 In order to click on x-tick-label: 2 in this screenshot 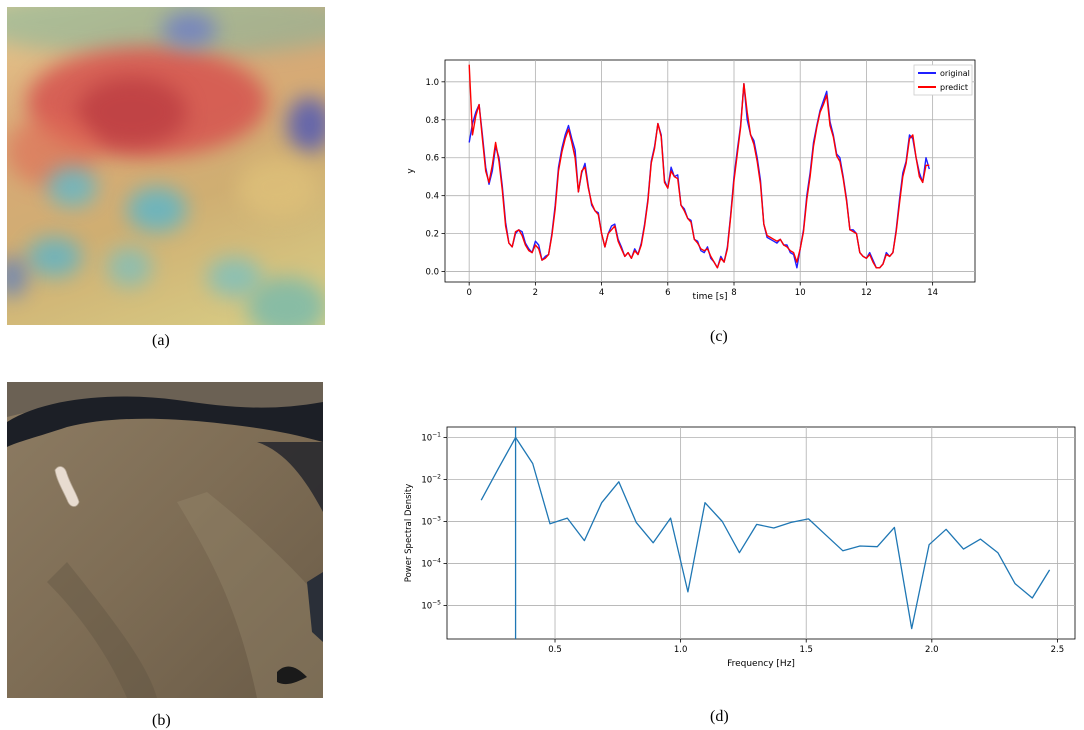, I will do `click(535, 293)`.